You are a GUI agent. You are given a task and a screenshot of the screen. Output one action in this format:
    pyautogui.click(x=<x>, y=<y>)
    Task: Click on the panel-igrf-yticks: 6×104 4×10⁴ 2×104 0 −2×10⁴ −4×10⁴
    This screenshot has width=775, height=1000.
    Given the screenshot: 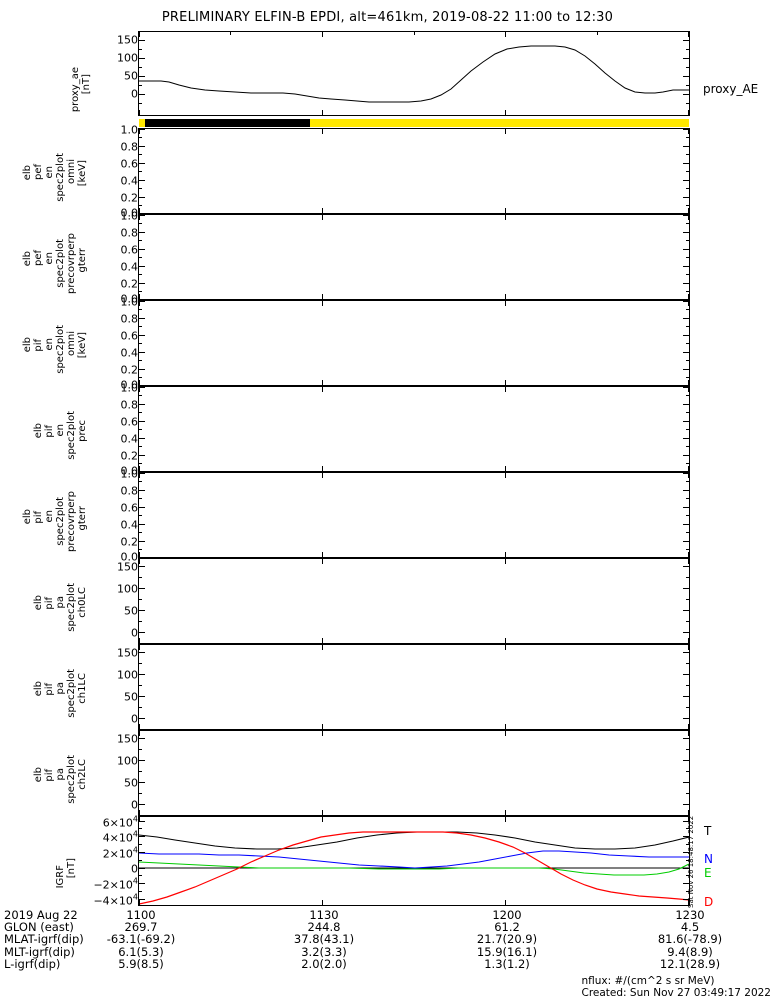 What is the action you would take?
    pyautogui.click(x=71, y=861)
    